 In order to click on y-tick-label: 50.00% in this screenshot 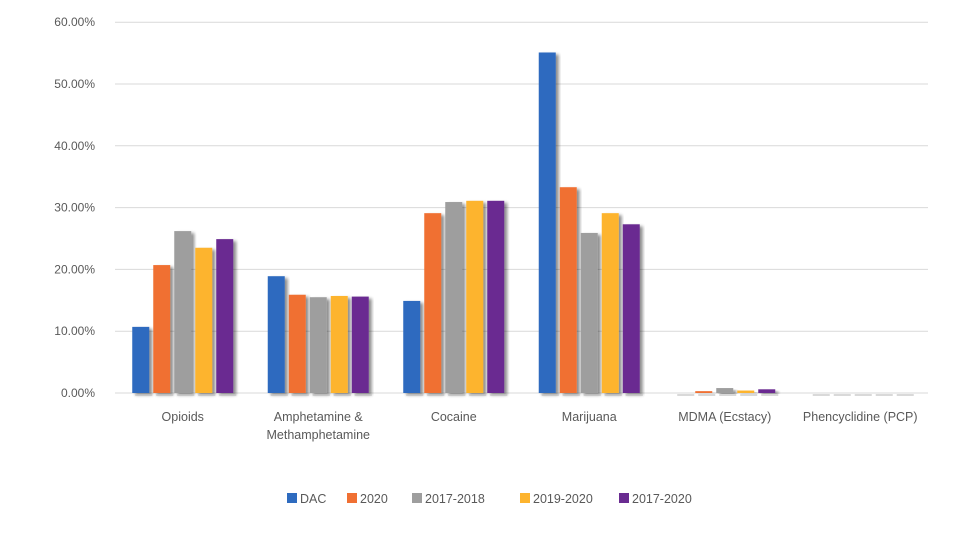, I will do `click(74, 84)`.